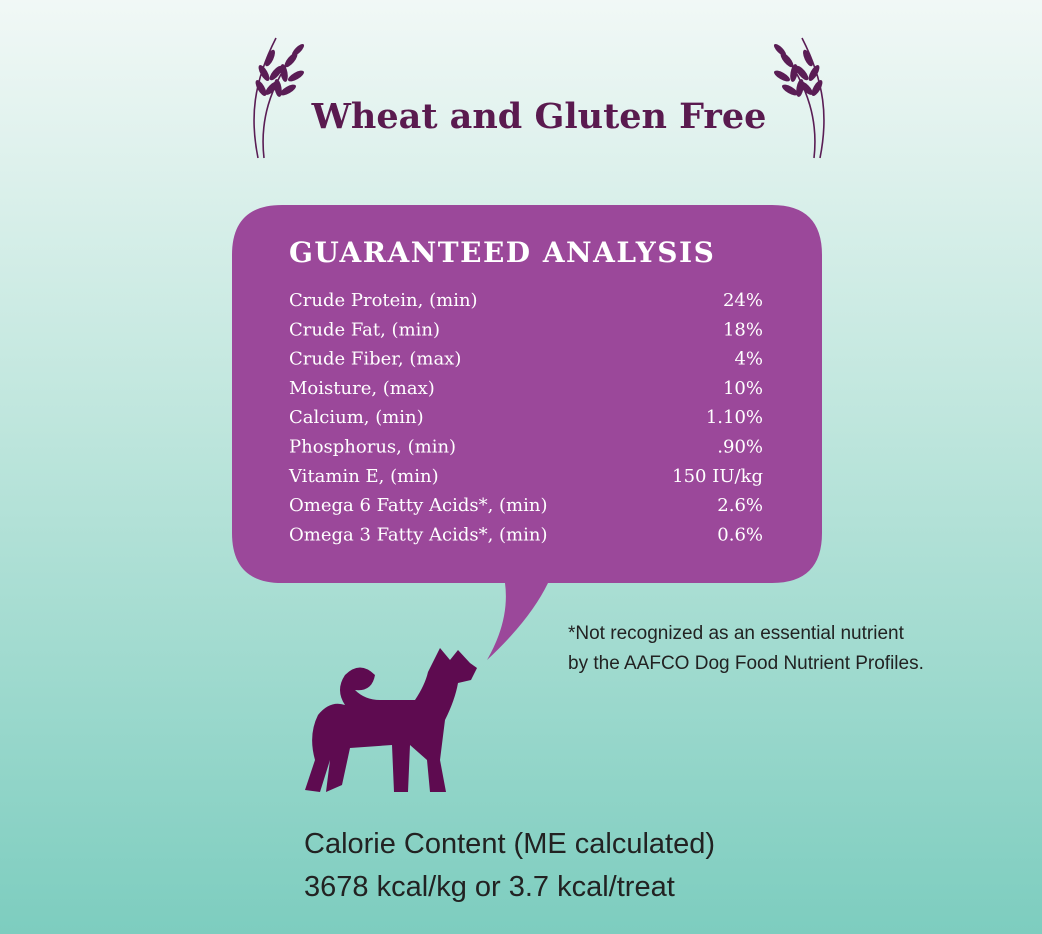  What do you see at coordinates (743, 300) in the screenshot?
I see `nutrient-value: 24%` at bounding box center [743, 300].